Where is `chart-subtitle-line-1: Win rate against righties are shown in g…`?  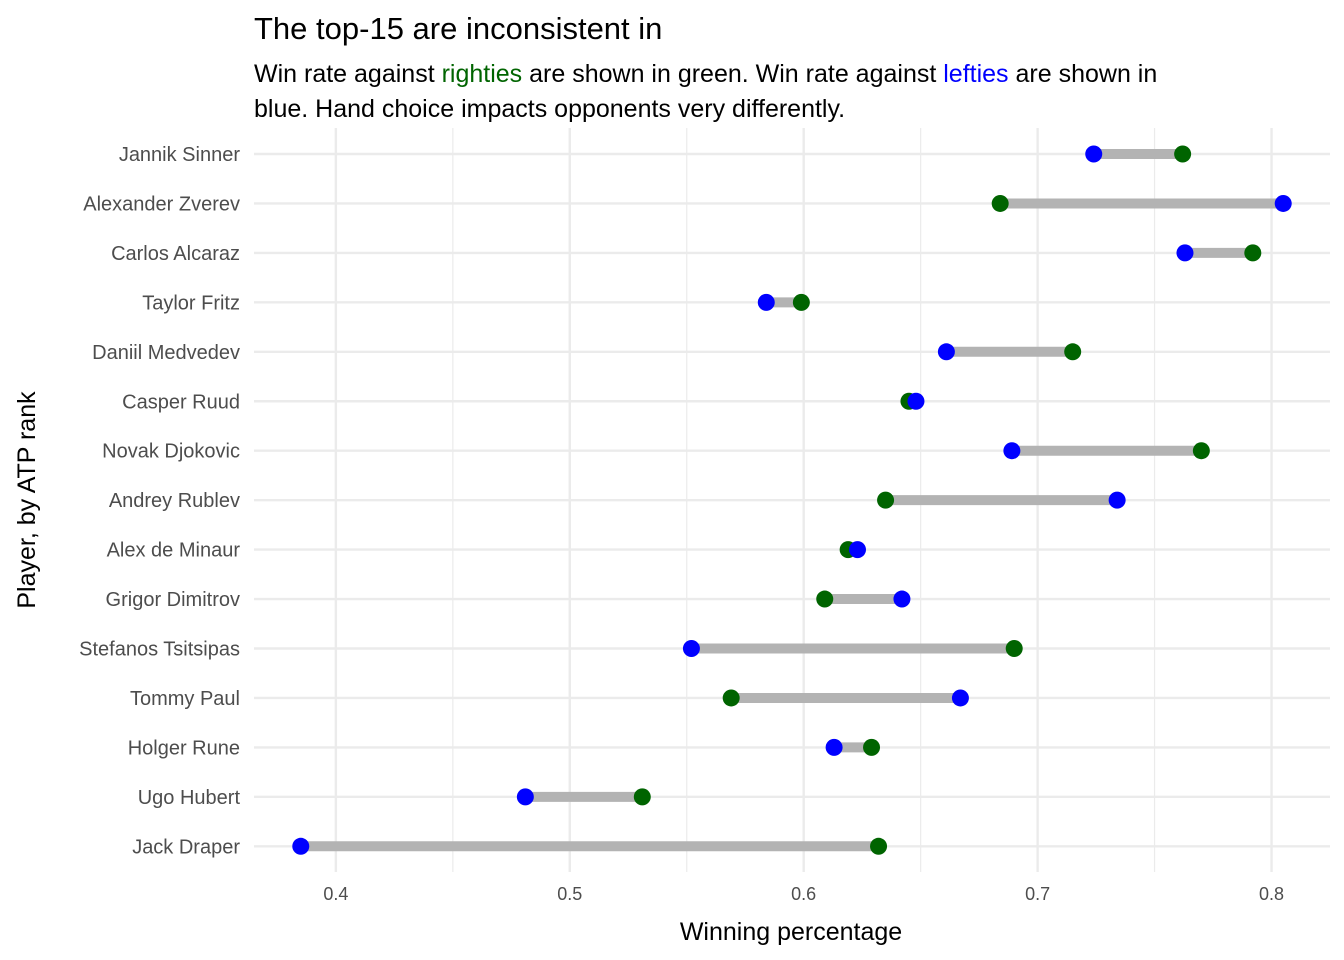 chart-subtitle-line-1: Win rate against righties are shown in g… is located at coordinates (705, 74).